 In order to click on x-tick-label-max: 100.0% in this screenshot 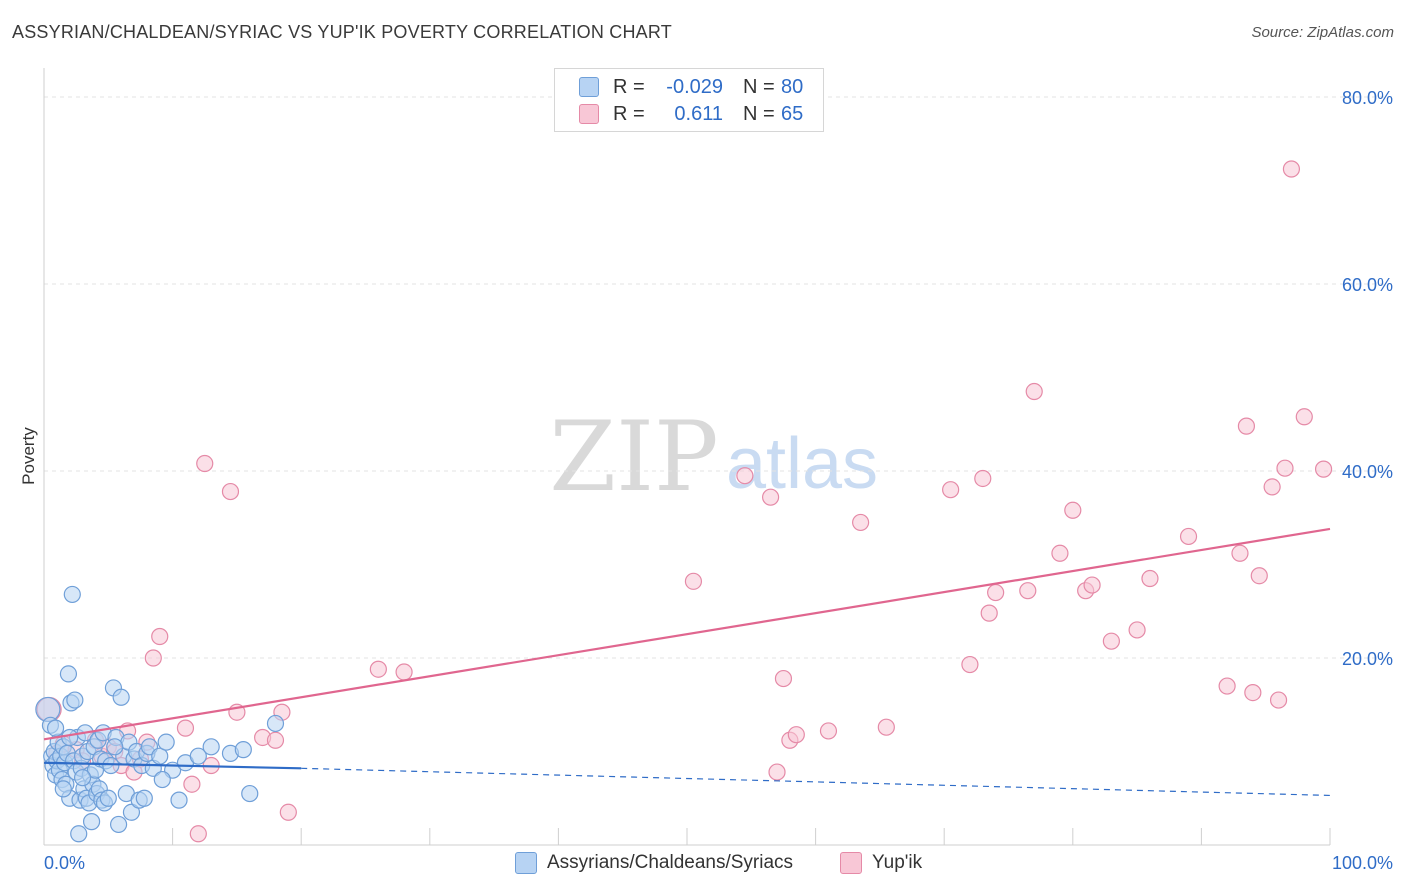, I will do `click(1362, 863)`.